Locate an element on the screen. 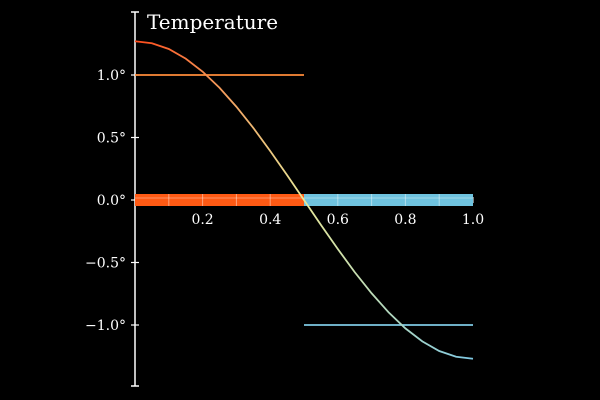  x-tick-label: 0.4 is located at coordinates (270, 220).